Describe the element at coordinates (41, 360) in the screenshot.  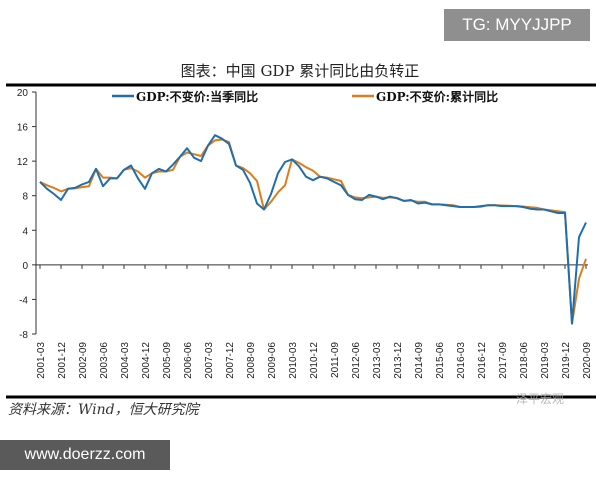
I see `x-tick-label: 2001-03` at that location.